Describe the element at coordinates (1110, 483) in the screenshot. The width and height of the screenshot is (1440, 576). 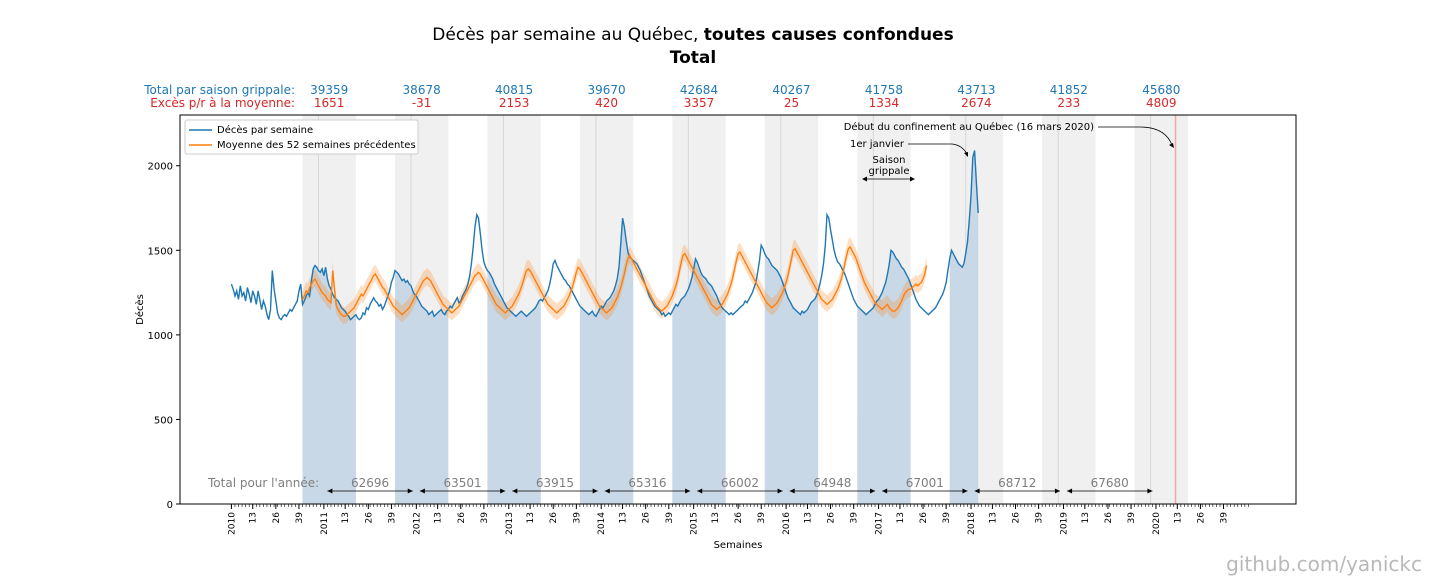
I see `year-total-value: 67680` at that location.